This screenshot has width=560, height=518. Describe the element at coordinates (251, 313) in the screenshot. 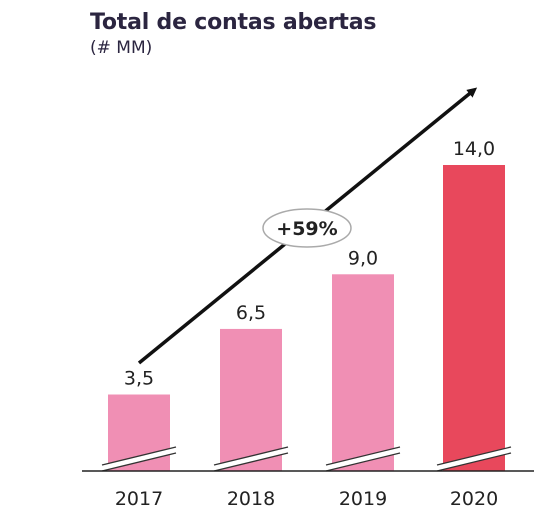

I see `value-label-2018: 6,5` at that location.